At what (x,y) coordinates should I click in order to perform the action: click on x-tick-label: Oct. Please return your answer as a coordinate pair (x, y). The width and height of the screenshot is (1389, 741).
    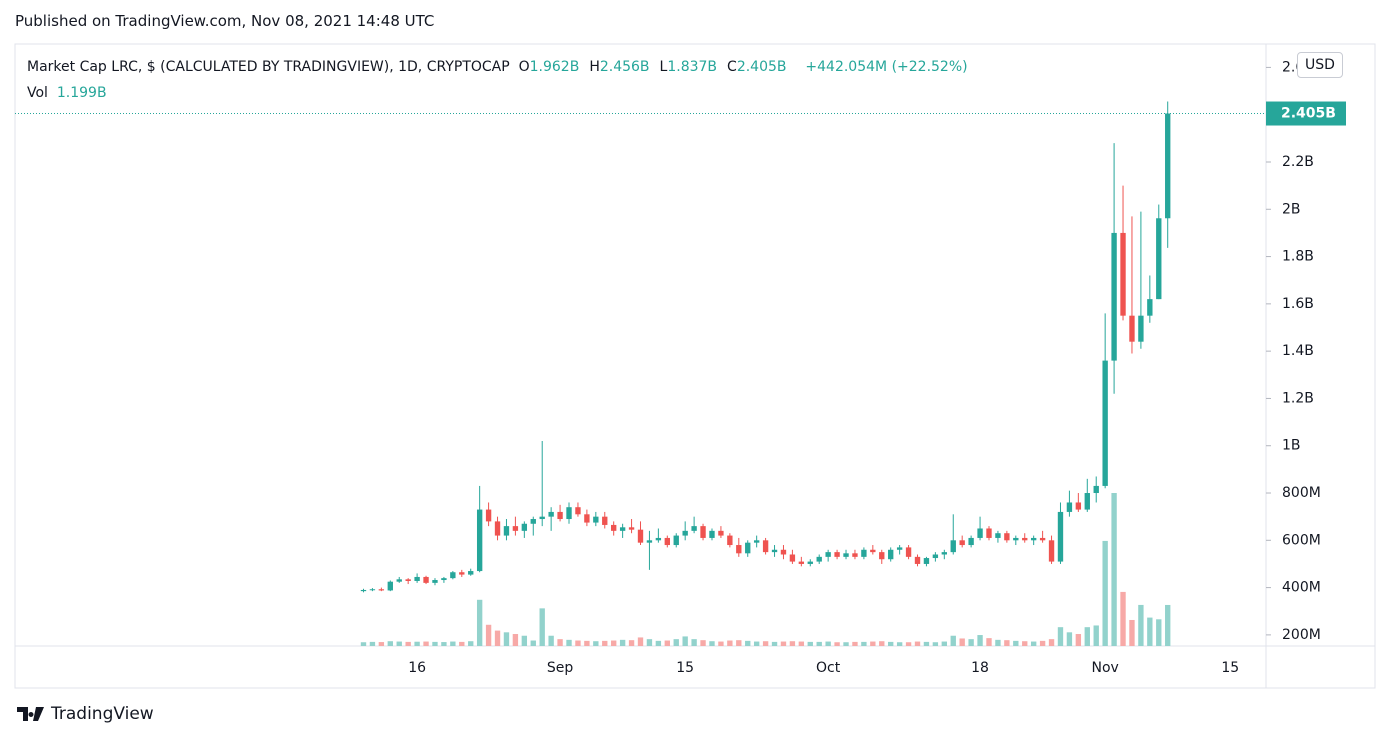
    Looking at the image, I should click on (828, 668).